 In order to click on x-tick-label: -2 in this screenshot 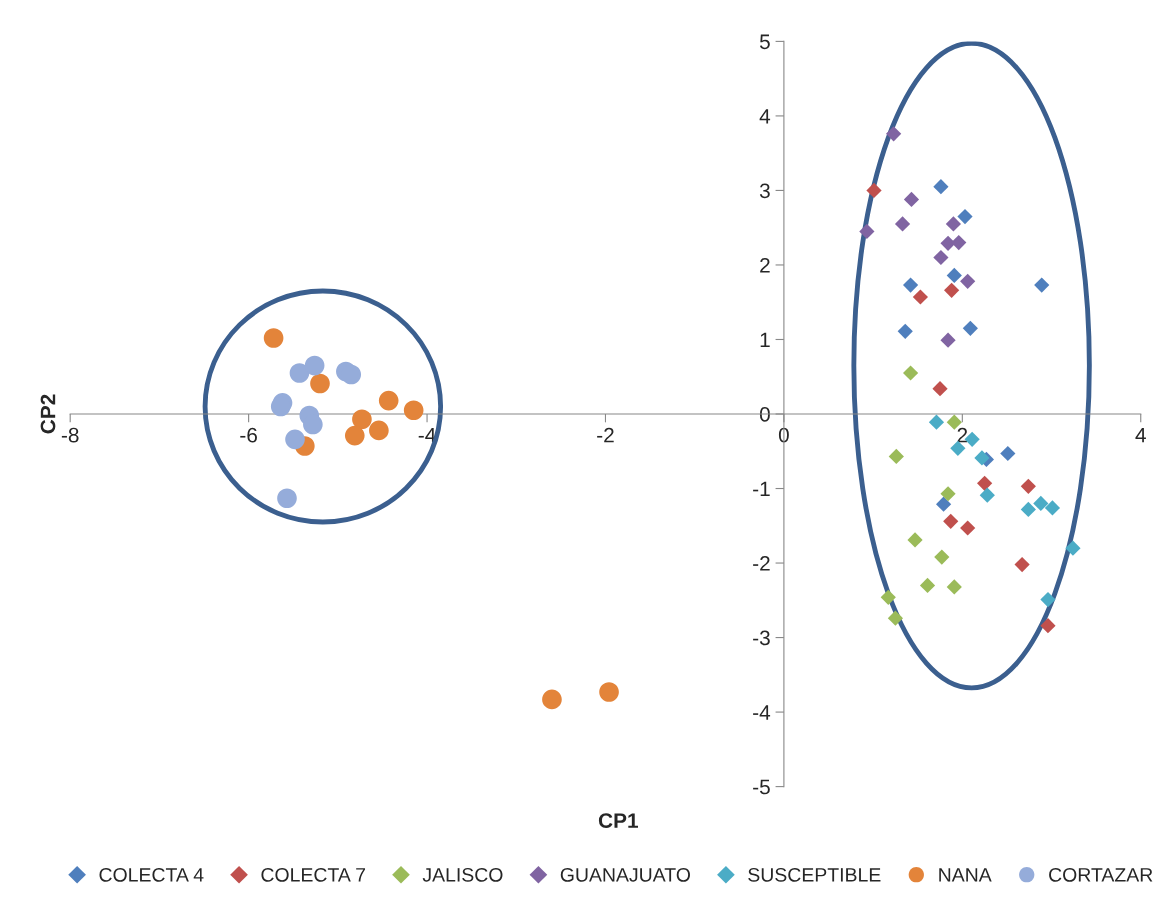, I will do `click(605, 435)`.